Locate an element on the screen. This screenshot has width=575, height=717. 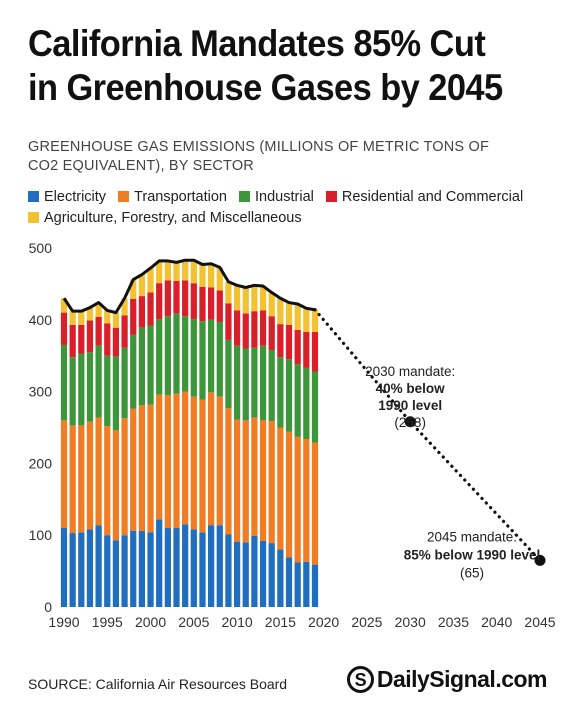
bar-2012-agriculture is located at coordinates (254, 298).